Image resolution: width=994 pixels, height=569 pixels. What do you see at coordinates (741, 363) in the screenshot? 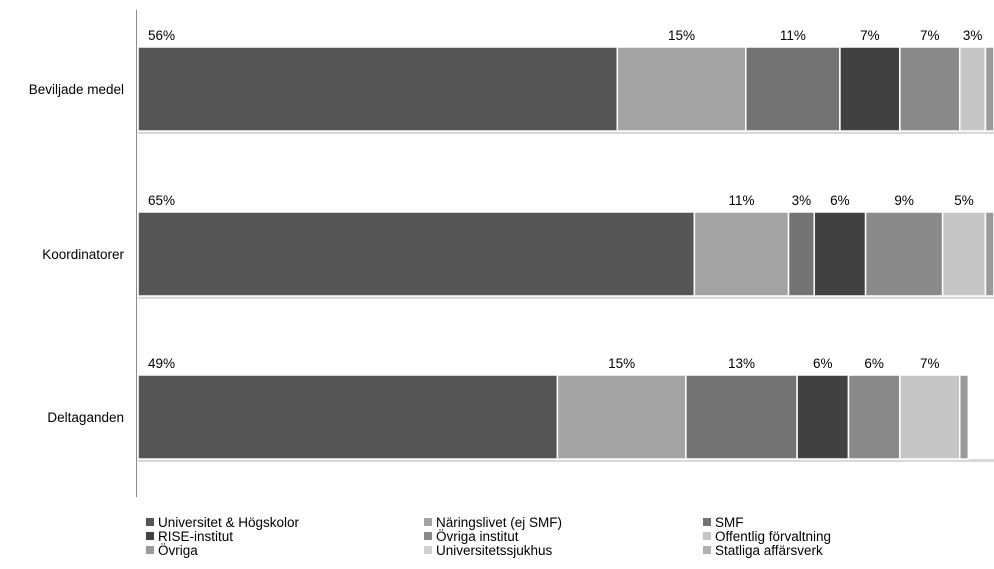
I see `data-label-2-2: 13%` at bounding box center [741, 363].